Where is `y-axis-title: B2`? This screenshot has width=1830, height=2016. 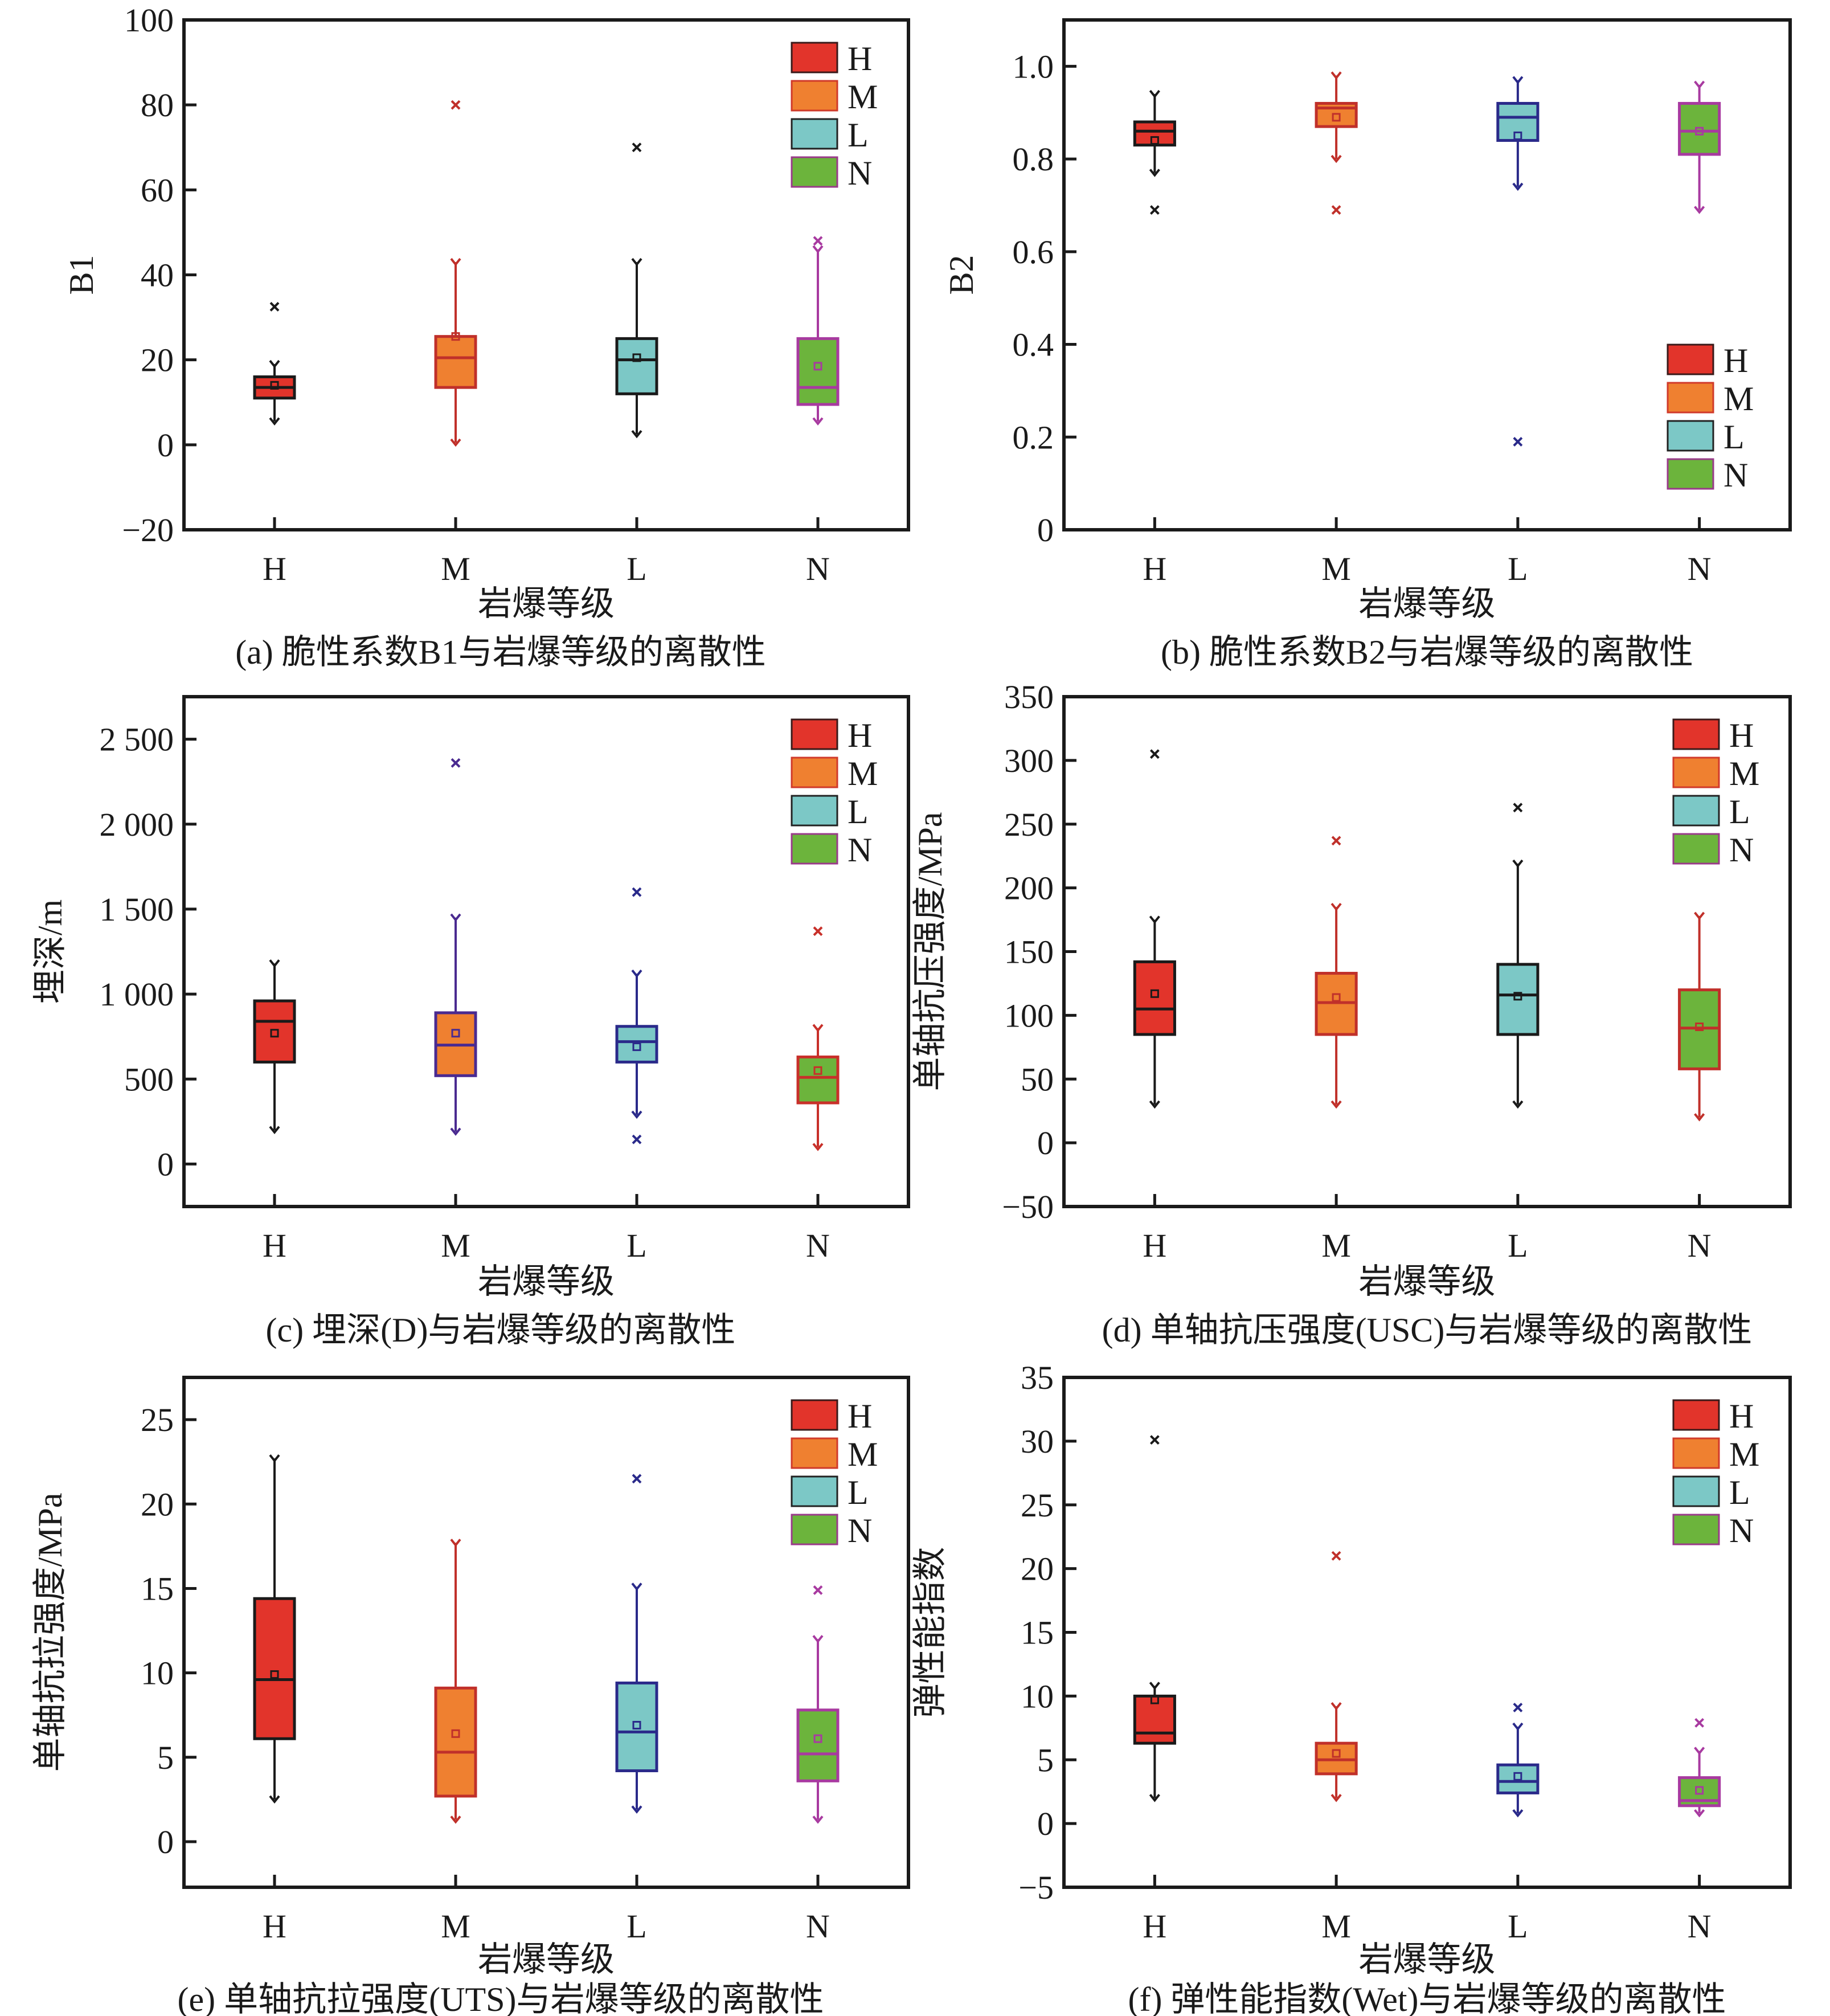 y-axis-title: B2 is located at coordinates (961, 275).